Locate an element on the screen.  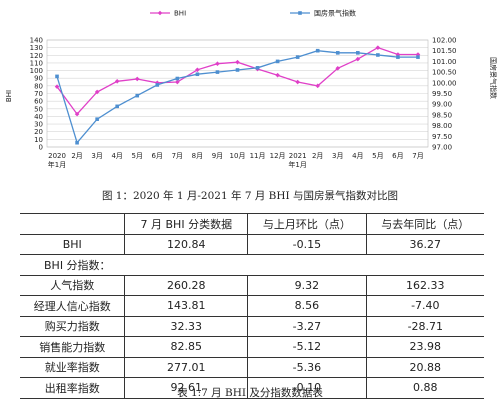
left-axis-label: BHI is located at coordinates (9, 96).